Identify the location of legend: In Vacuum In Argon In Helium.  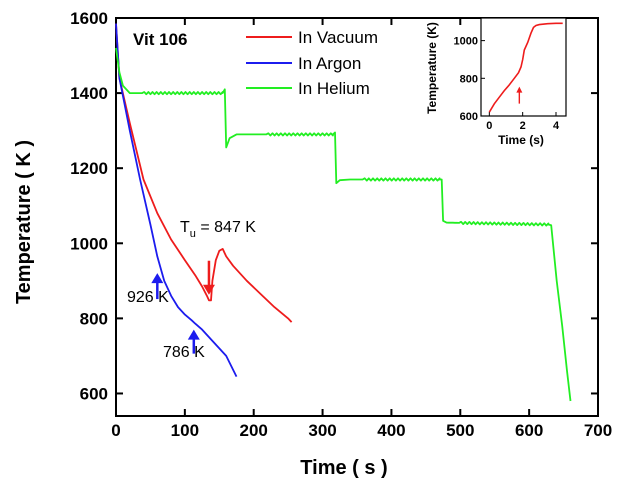
(312, 63).